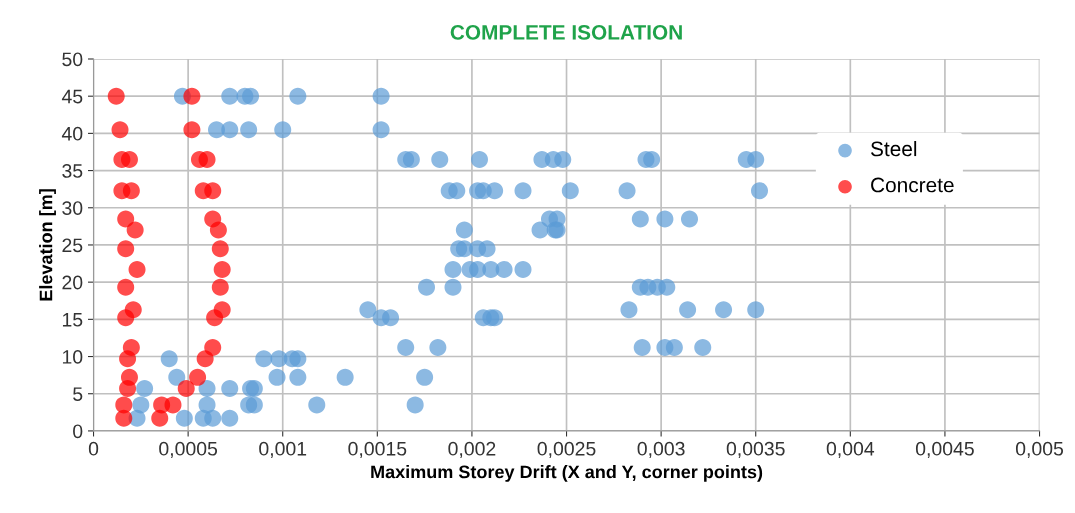 The height and width of the screenshot is (513, 1075). I want to click on y-tick-label: 15, so click(72, 320).